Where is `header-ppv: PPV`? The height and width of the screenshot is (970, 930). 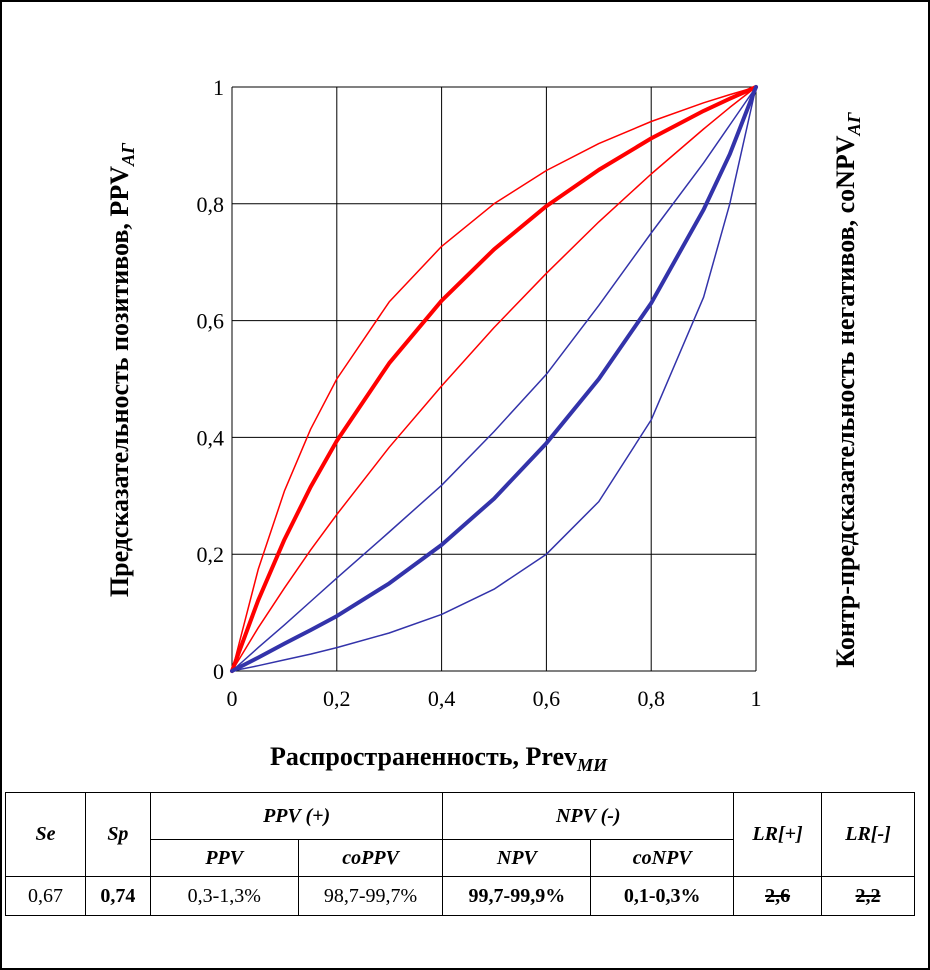
header-ppv: PPV is located at coordinates (224, 858).